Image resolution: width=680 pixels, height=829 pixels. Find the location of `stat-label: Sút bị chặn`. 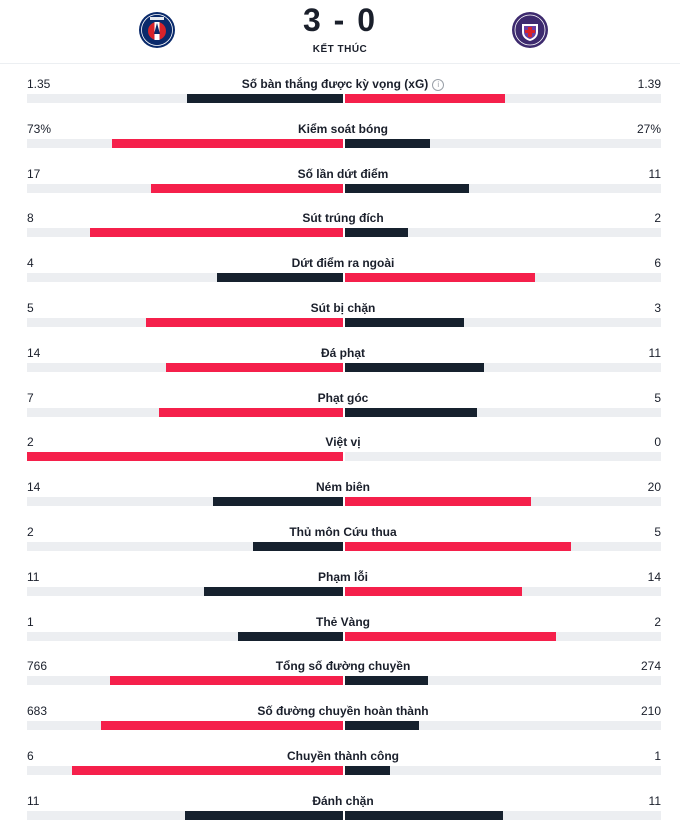

stat-label: Sút bị chặn is located at coordinates (340, 308).